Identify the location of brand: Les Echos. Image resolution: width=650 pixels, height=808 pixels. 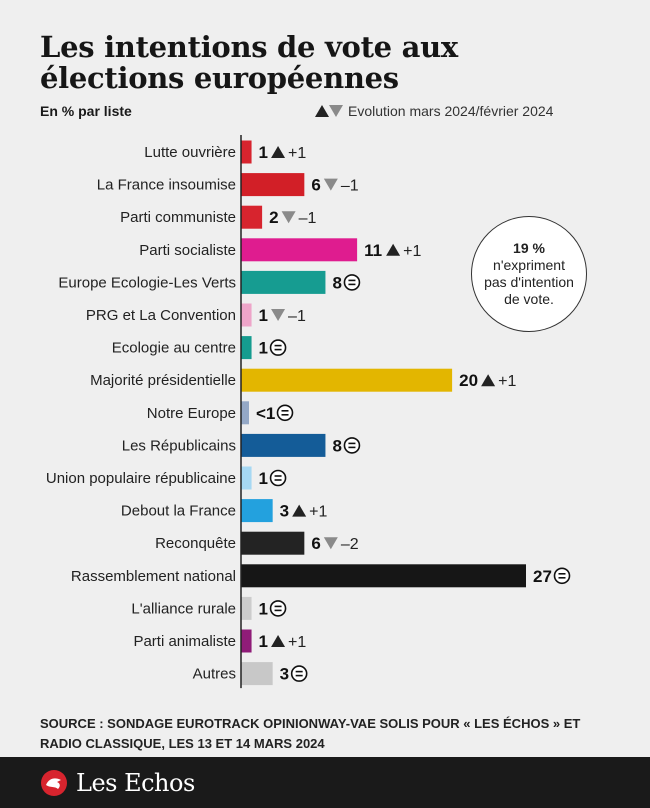
(117, 783).